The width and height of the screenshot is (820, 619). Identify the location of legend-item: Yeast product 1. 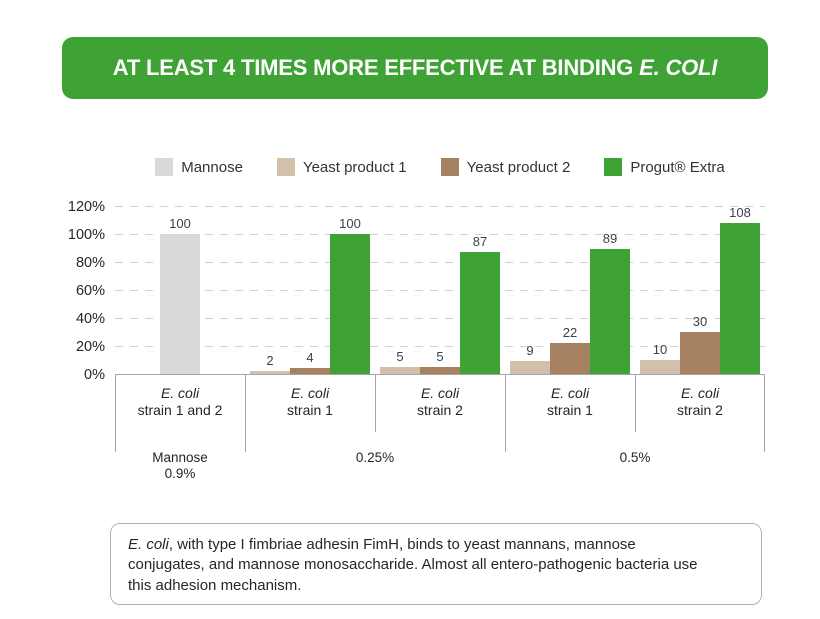
(341, 167).